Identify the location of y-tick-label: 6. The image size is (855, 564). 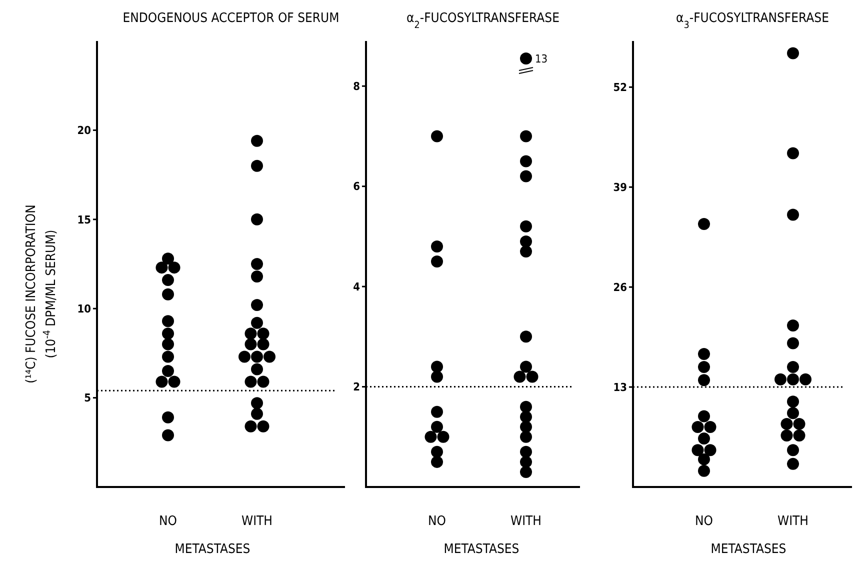
(356, 187).